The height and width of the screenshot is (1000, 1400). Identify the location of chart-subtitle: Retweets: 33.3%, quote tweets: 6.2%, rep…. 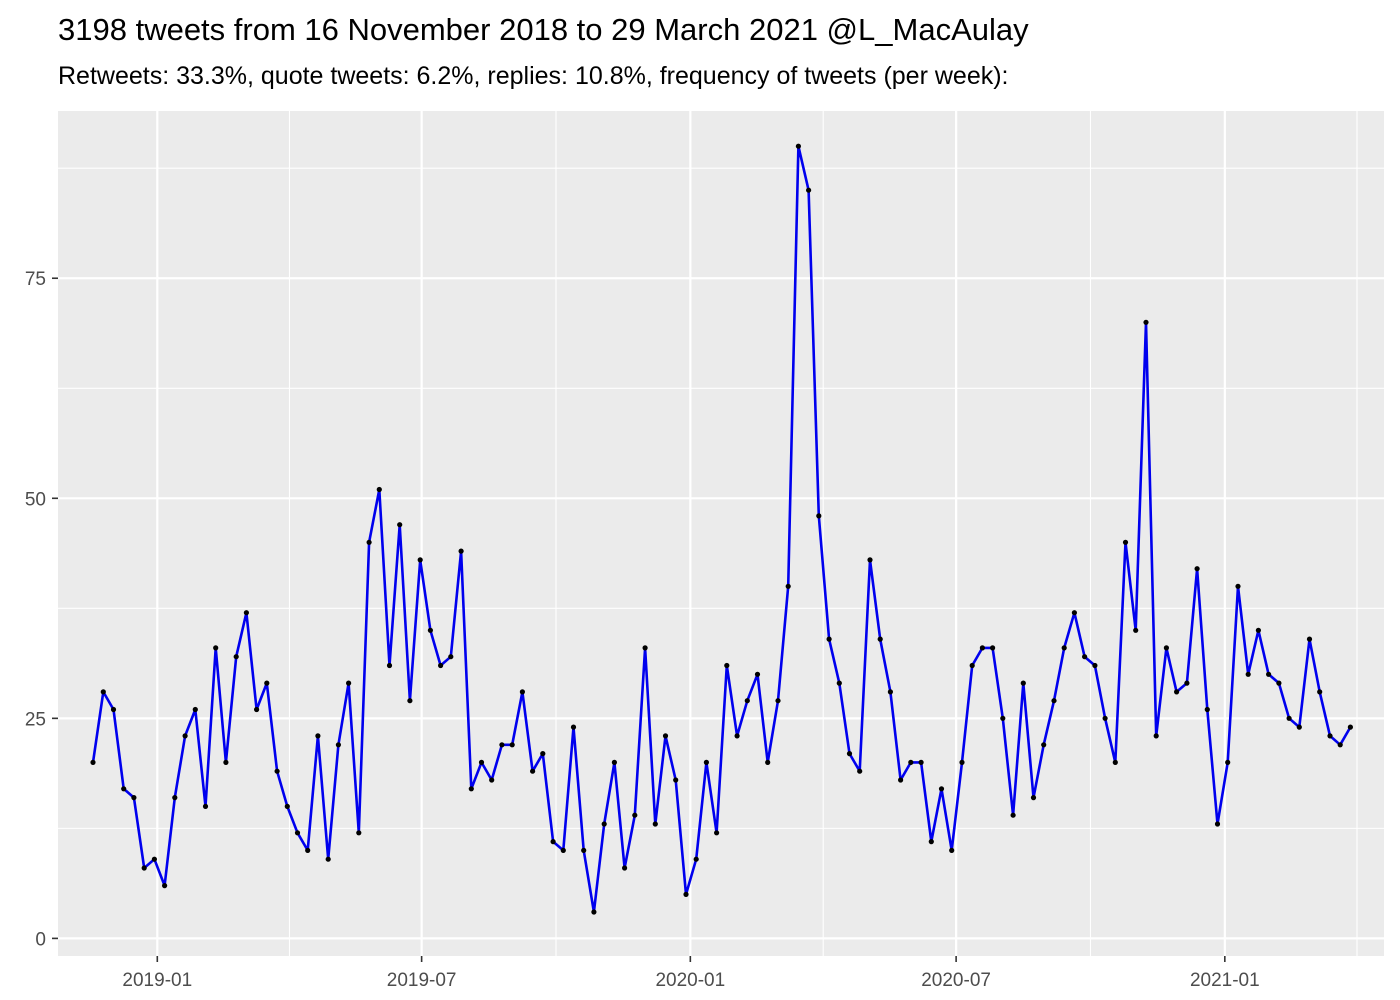
(533, 76).